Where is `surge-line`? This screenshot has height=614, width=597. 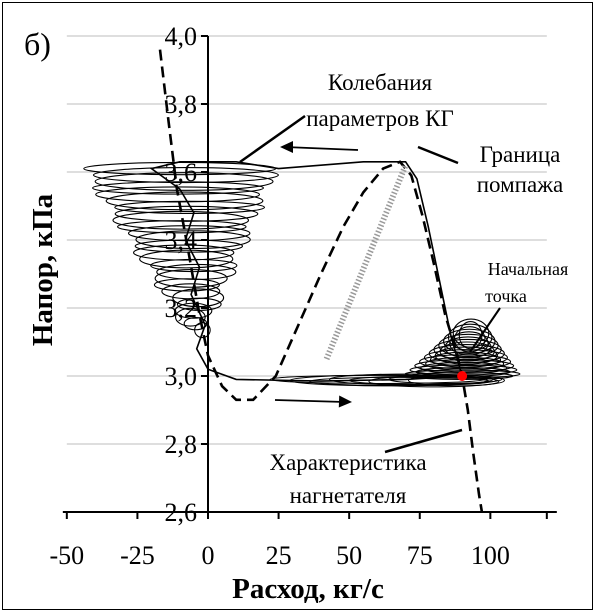
surge-line is located at coordinates (366, 262).